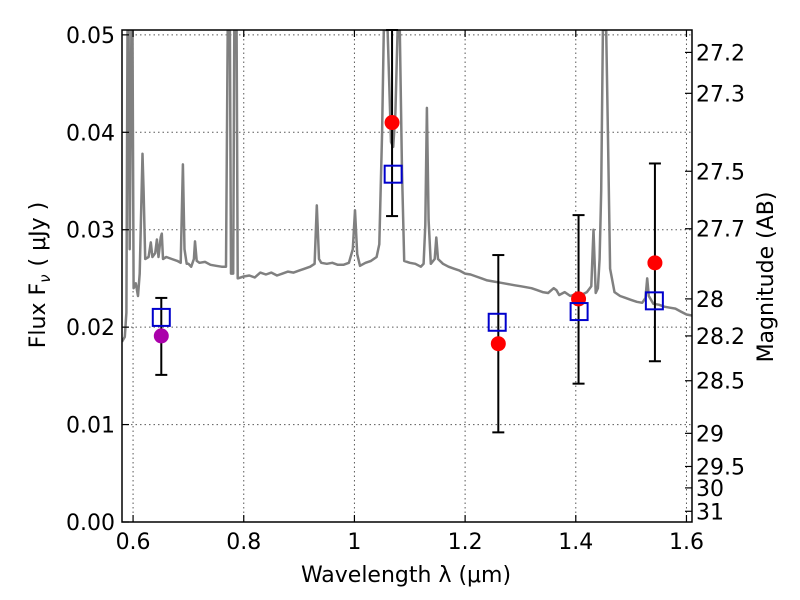 The width and height of the screenshot is (800, 600). What do you see at coordinates (720, 337) in the screenshot?
I see `y2-tick-label: 28.2` at bounding box center [720, 337].